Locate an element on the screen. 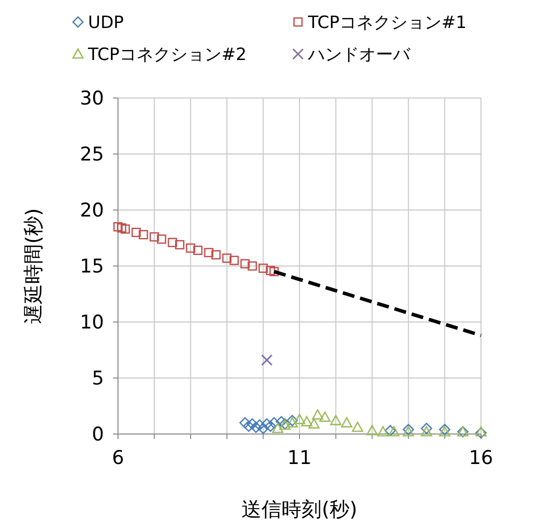  legend-label: ハンドオーバ is located at coordinates (359, 54).